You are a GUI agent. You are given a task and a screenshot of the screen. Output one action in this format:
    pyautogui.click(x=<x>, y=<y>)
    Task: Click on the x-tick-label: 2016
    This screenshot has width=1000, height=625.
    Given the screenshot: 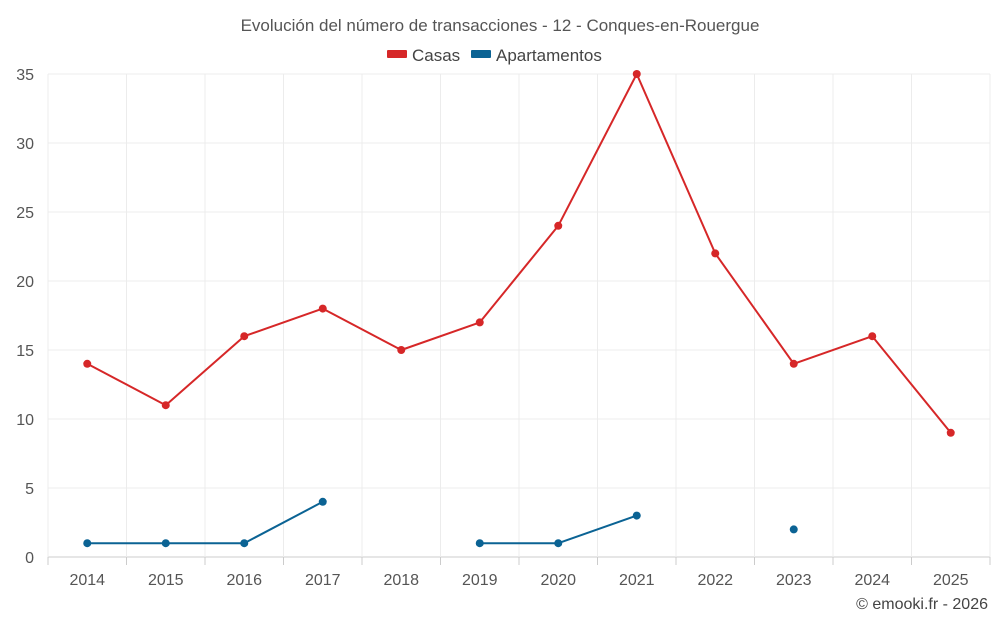 What is the action you would take?
    pyautogui.click(x=244, y=580)
    